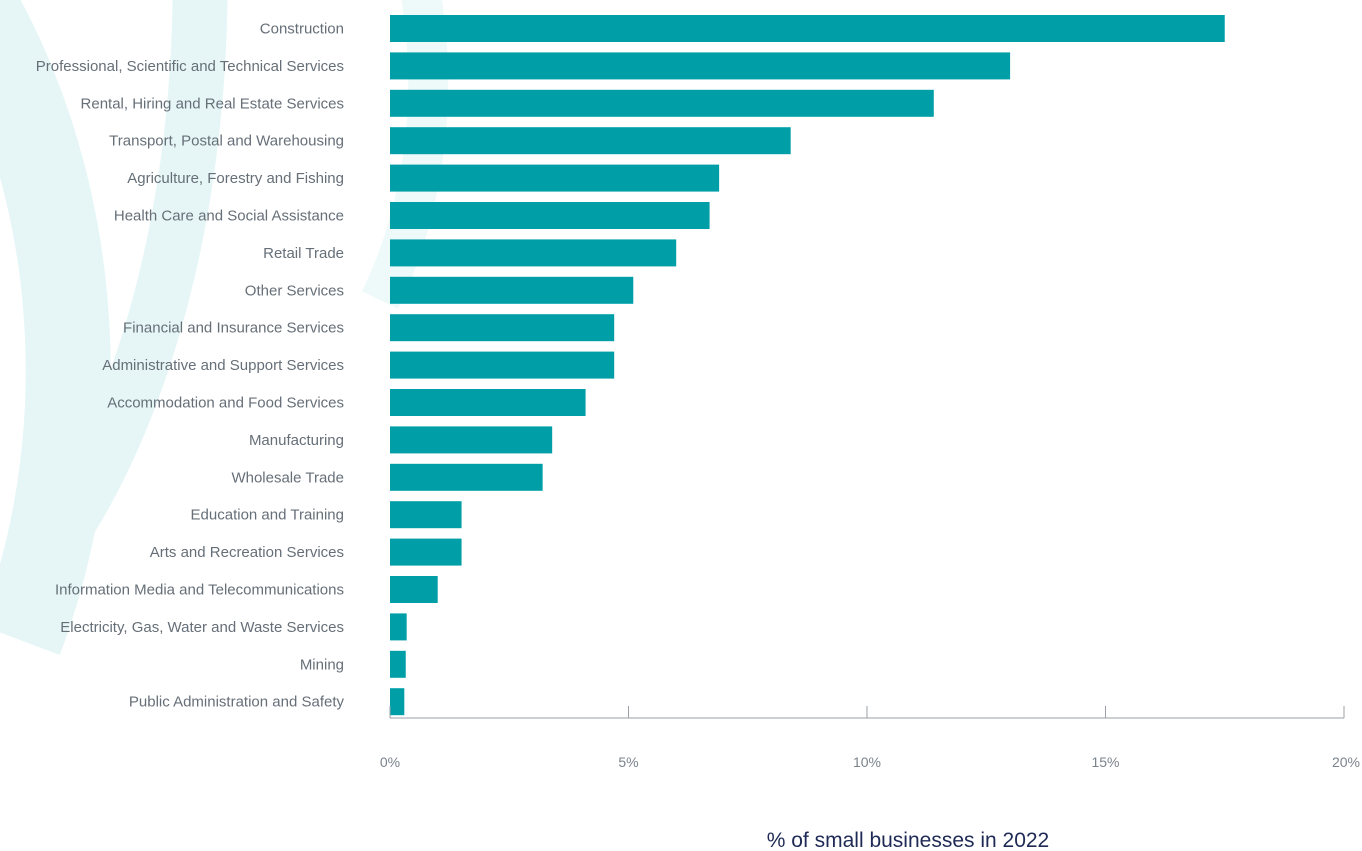  What do you see at coordinates (1105, 762) in the screenshot?
I see `x-tick-label: 15%` at bounding box center [1105, 762].